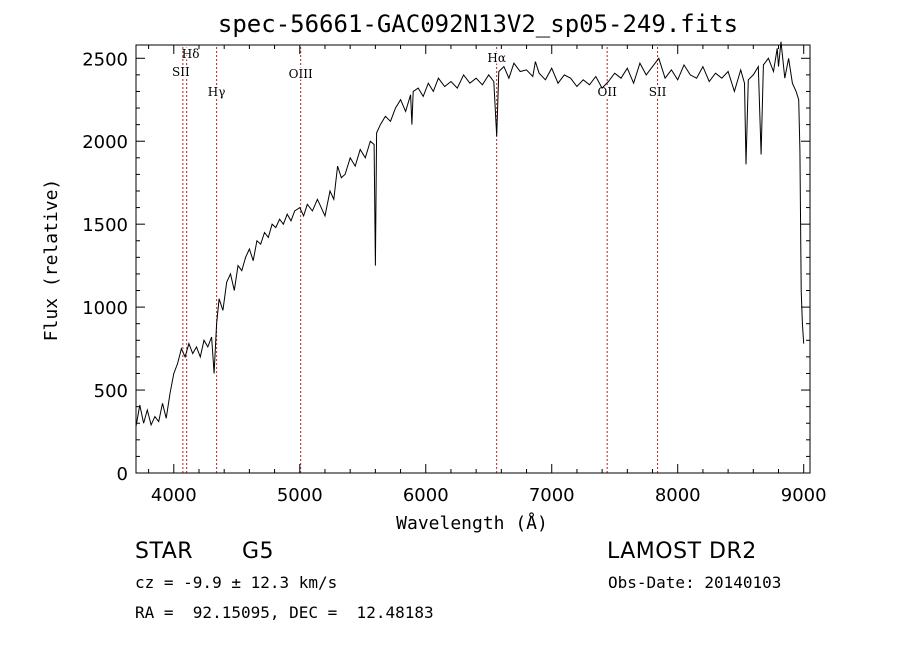 The image size is (900, 649). Describe the element at coordinates (426, 495) in the screenshot. I see `x-tick-label: 6000` at that location.